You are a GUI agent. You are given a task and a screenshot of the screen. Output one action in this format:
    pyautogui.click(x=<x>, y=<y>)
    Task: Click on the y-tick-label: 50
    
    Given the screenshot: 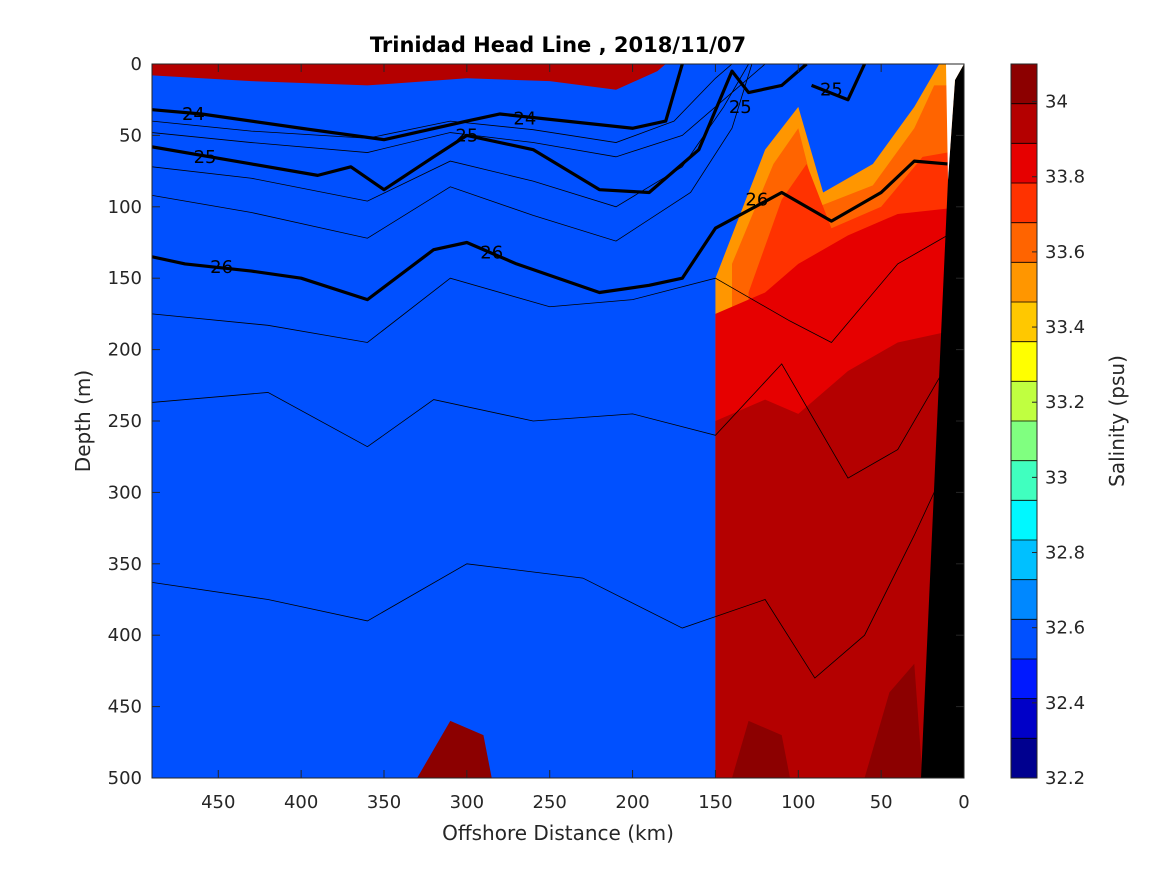 What is the action you would take?
    pyautogui.click(x=130, y=135)
    